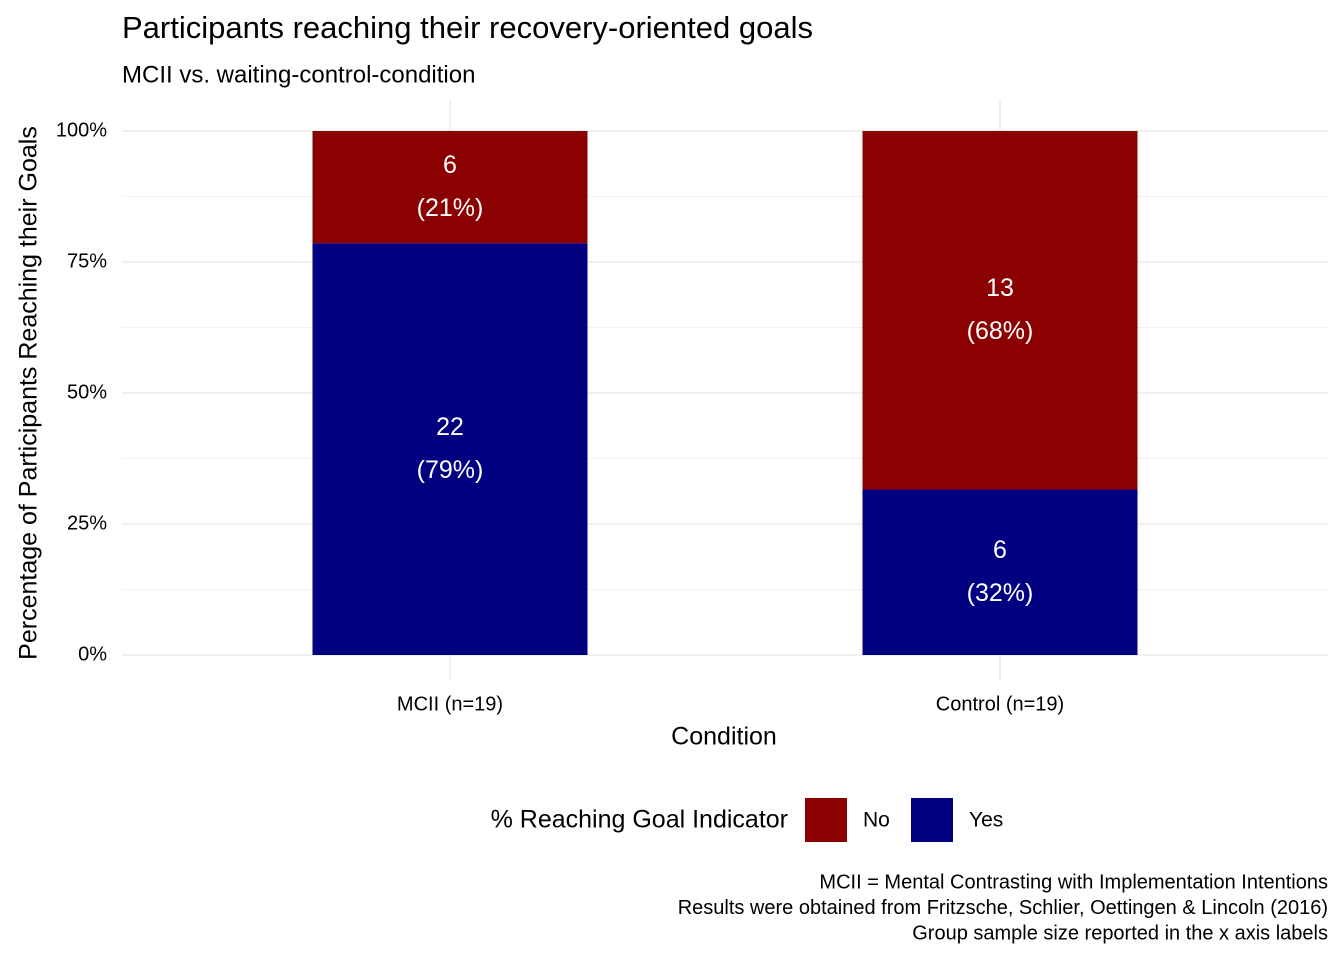 Image resolution: width=1344 pixels, height=960 pixels. I want to click on y-tick-label: 100%, so click(81, 130).